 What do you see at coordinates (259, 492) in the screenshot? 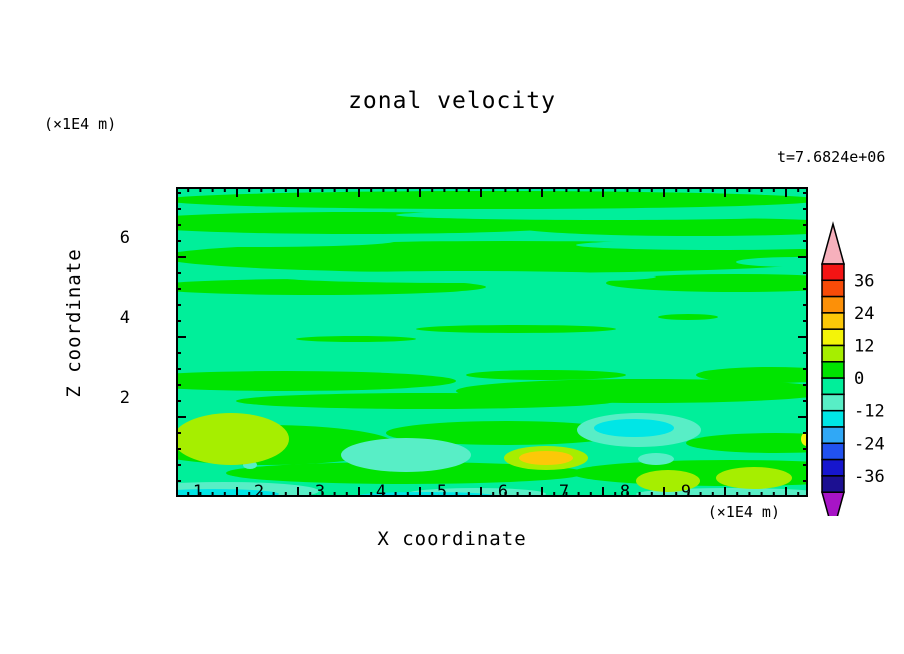
I see `x-tick-label-2: 2` at bounding box center [259, 492].